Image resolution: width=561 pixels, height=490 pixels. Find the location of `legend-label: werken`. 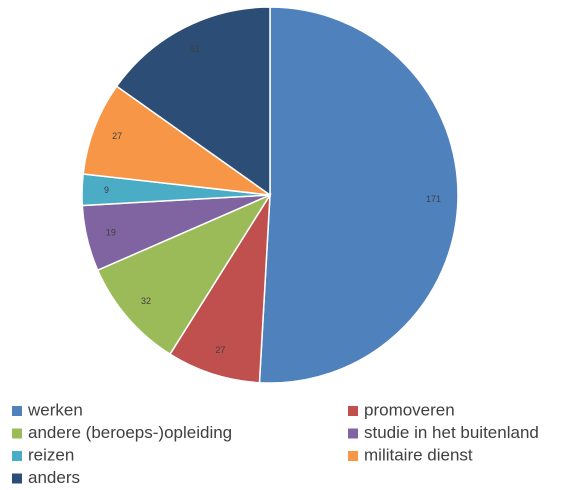

legend-label: werken is located at coordinates (55, 409).